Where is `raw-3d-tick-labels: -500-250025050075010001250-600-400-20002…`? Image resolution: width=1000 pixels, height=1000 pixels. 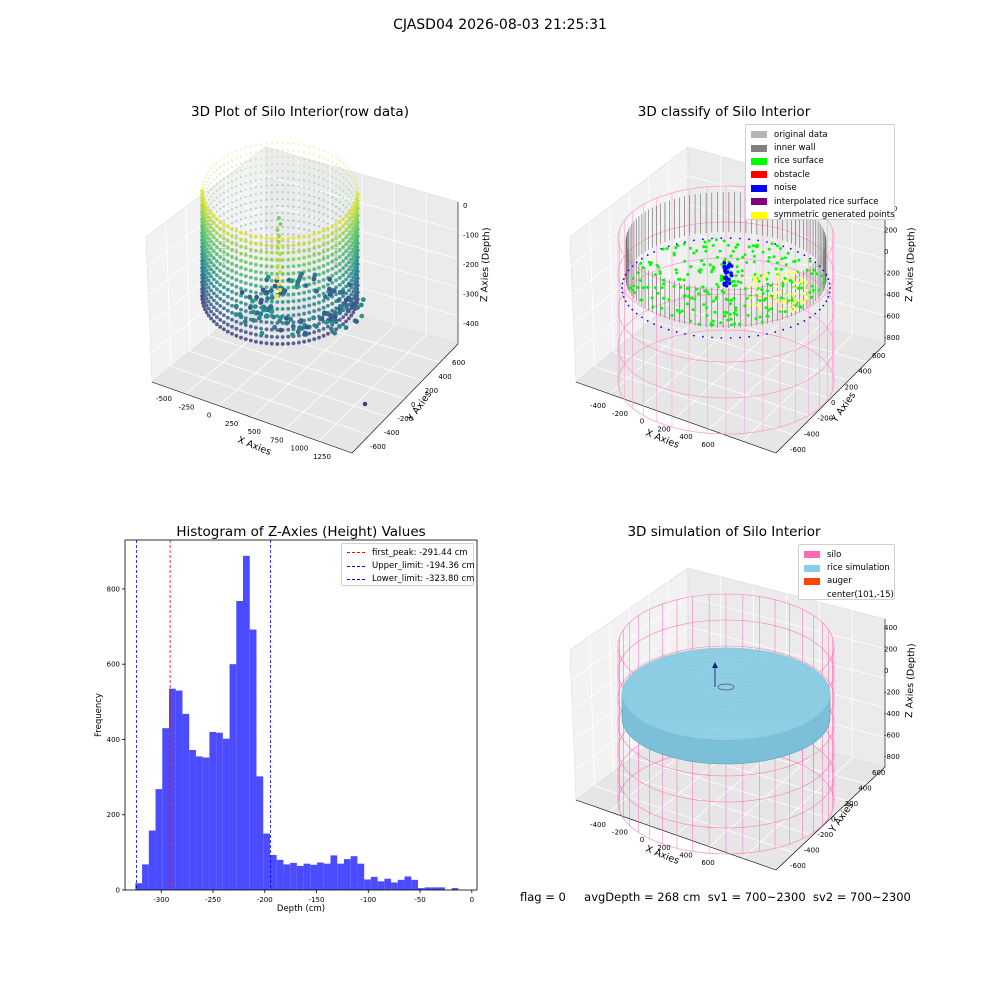
raw-3d-tick-labels: -500-250025050075010001250-600-400-20002… is located at coordinates (317, 331).